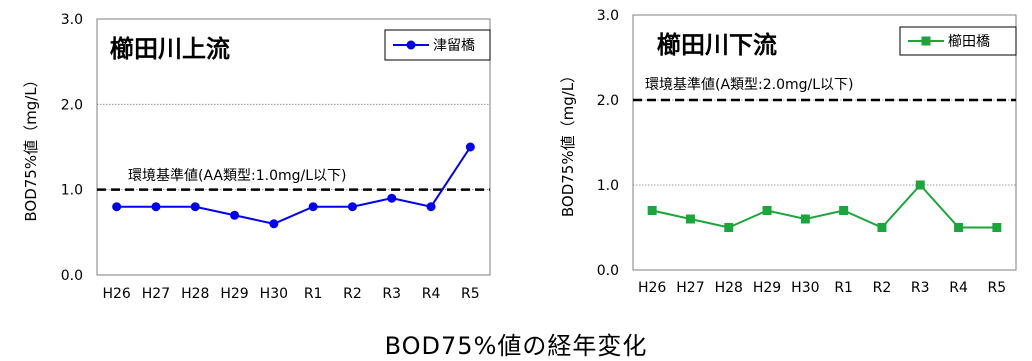 This screenshot has height=361, width=1032. What do you see at coordinates (454, 46) in the screenshot?
I see `legend-label: 津留橋` at bounding box center [454, 46].